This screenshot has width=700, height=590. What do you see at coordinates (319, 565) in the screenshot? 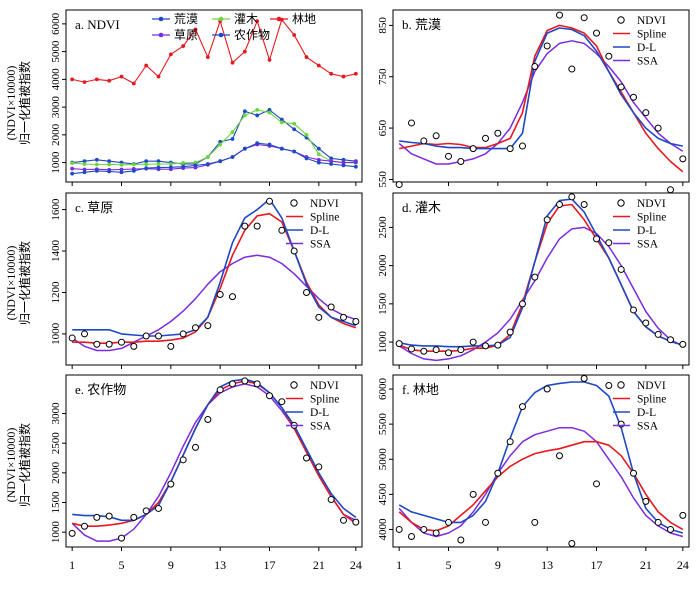
I see `x-tick-label: 21` at bounding box center [319, 565].